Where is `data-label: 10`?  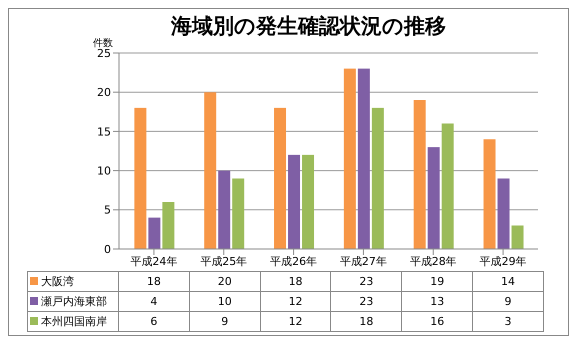
data-label: 10 is located at coordinates (224, 302).